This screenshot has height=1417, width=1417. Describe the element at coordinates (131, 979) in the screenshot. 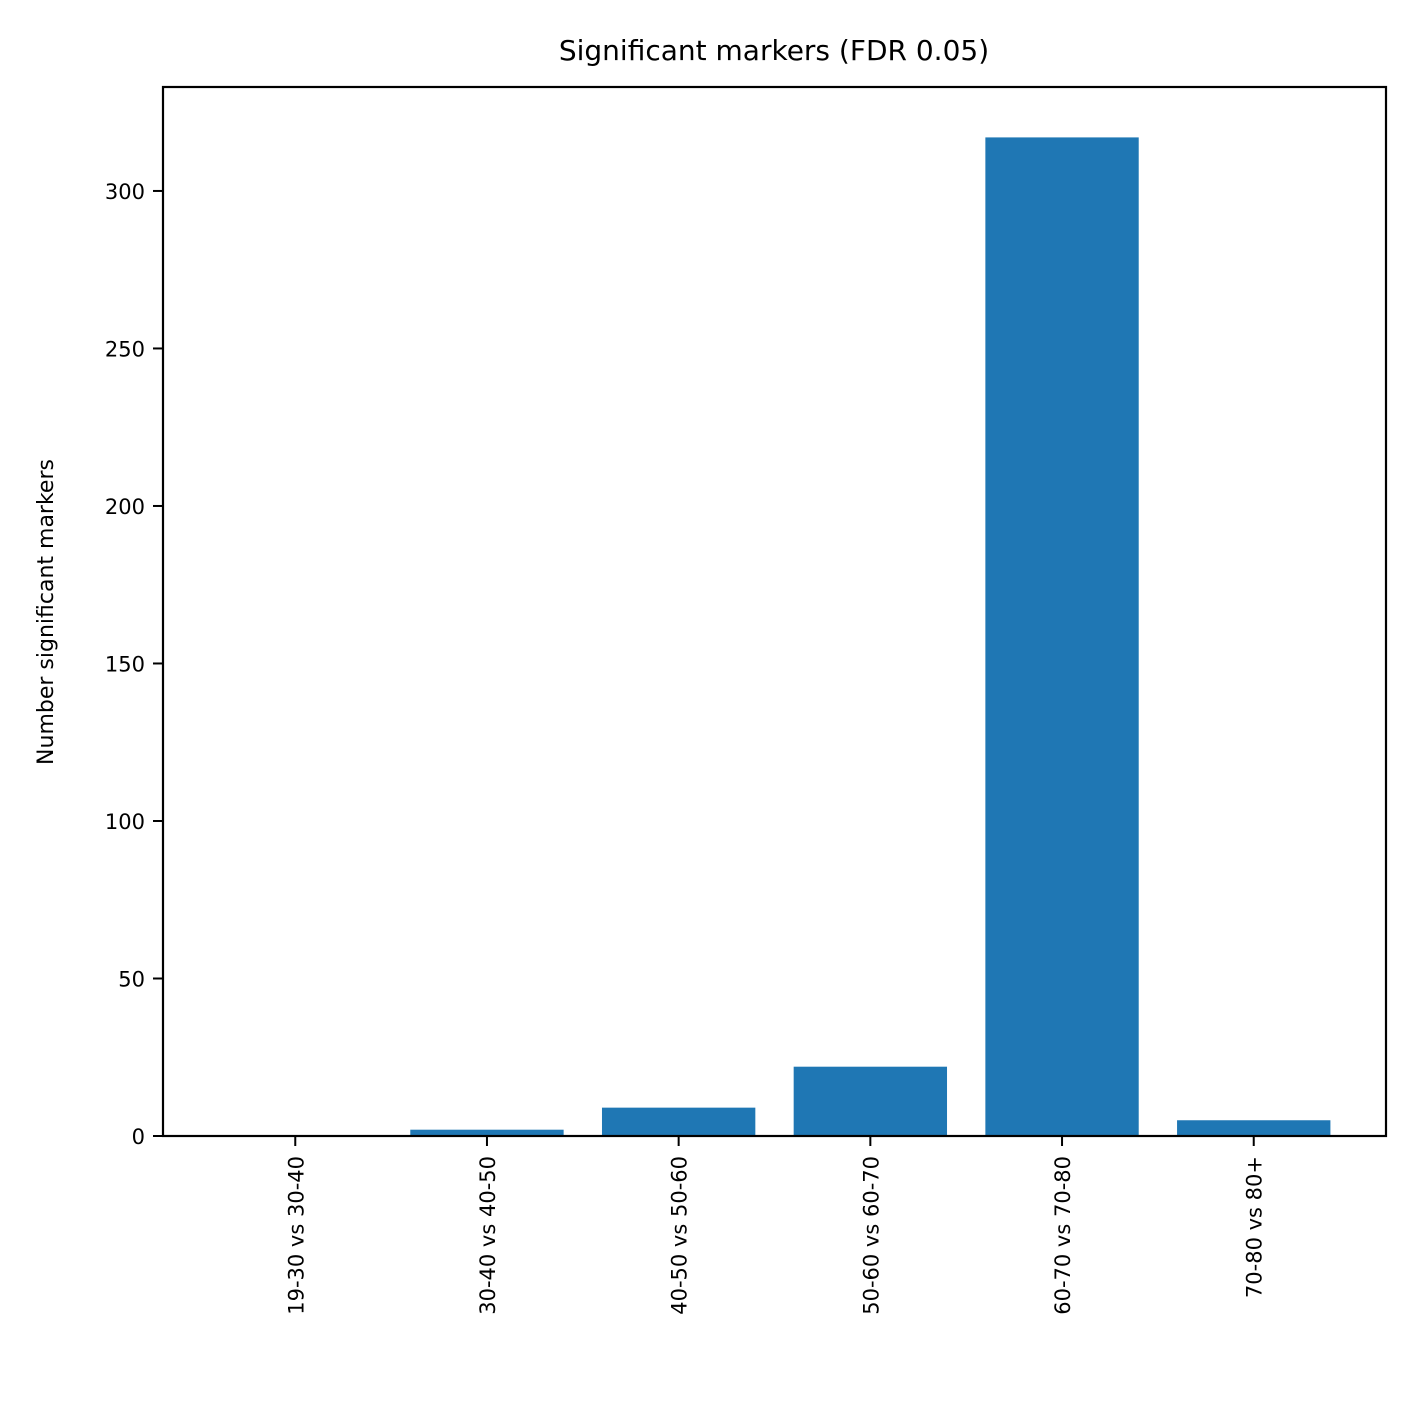

I see `y-tick-label: 50` at that location.